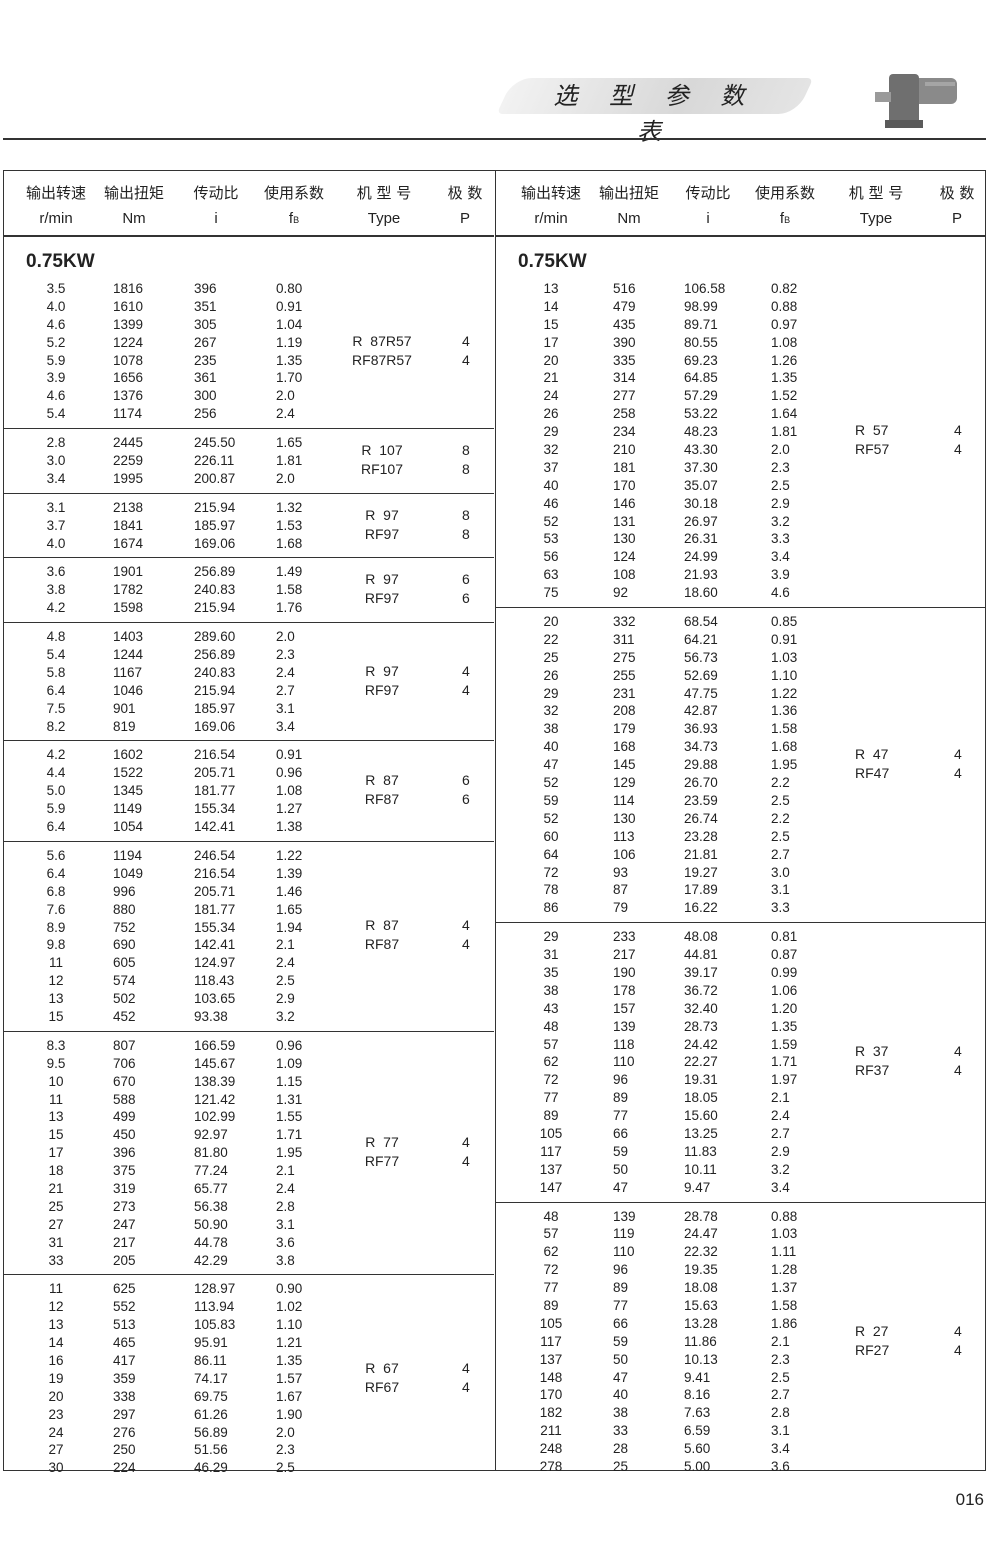  Describe the element at coordinates (701, 729) in the screenshot. I see `ratio-cell: 36.93` at that location.